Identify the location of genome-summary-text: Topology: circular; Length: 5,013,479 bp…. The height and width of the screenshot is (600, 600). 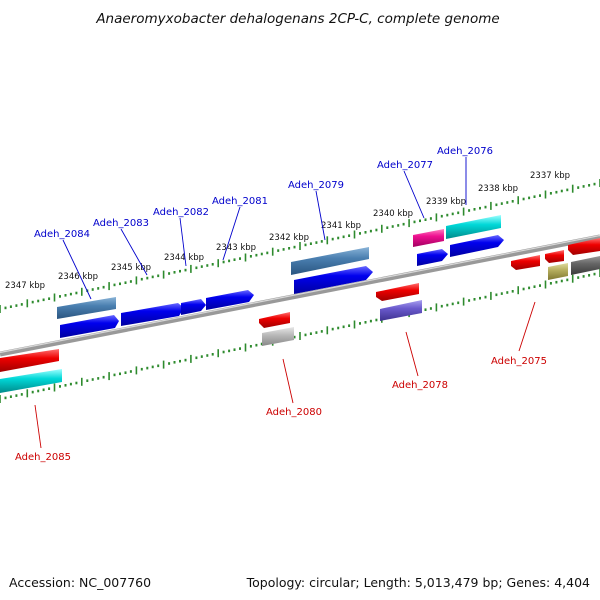
(418, 582).